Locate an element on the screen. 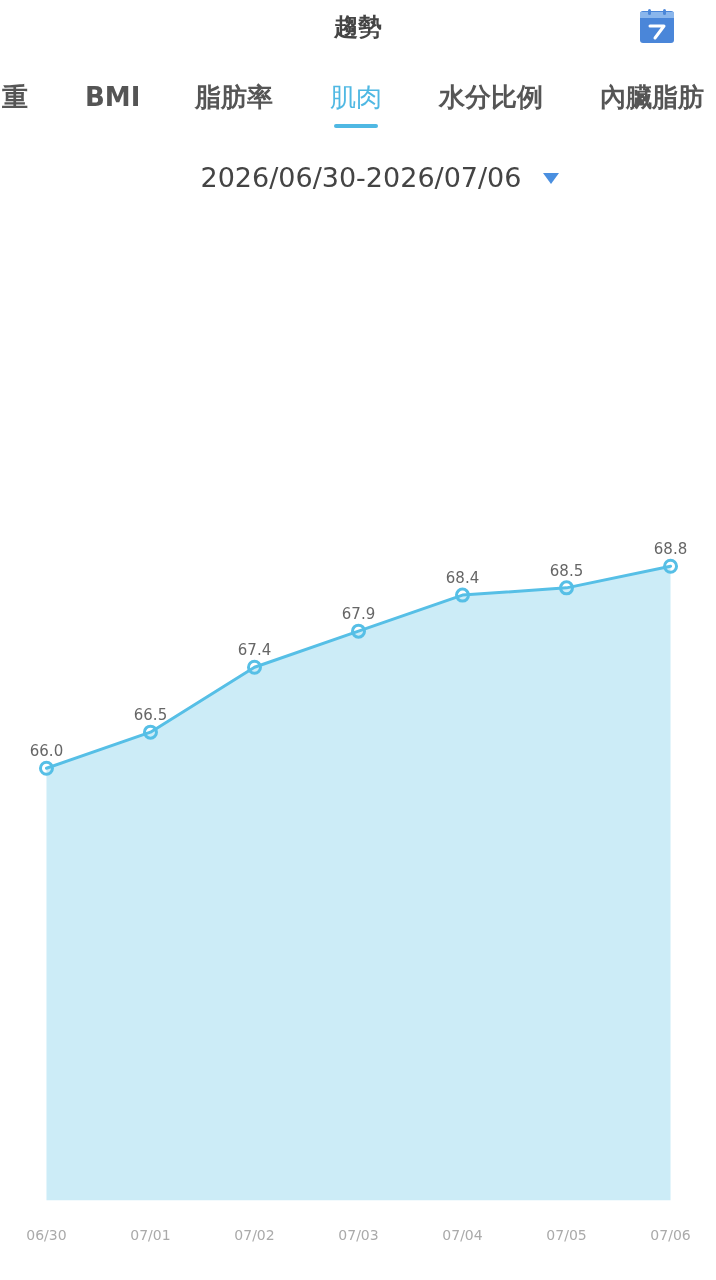 This screenshot has height=1280, width=716. text: 脂肪率 is located at coordinates (234, 97).